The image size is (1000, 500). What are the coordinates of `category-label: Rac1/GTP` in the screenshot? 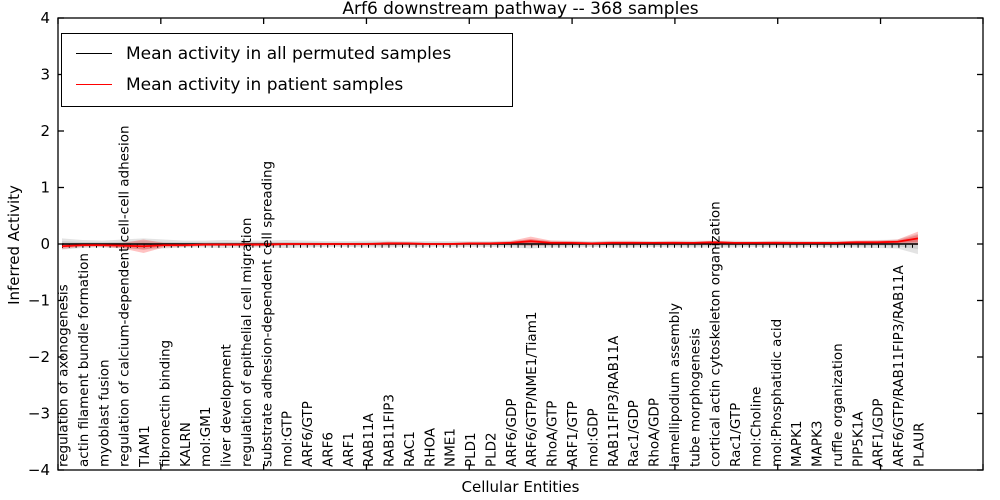 It's located at (736, 435).